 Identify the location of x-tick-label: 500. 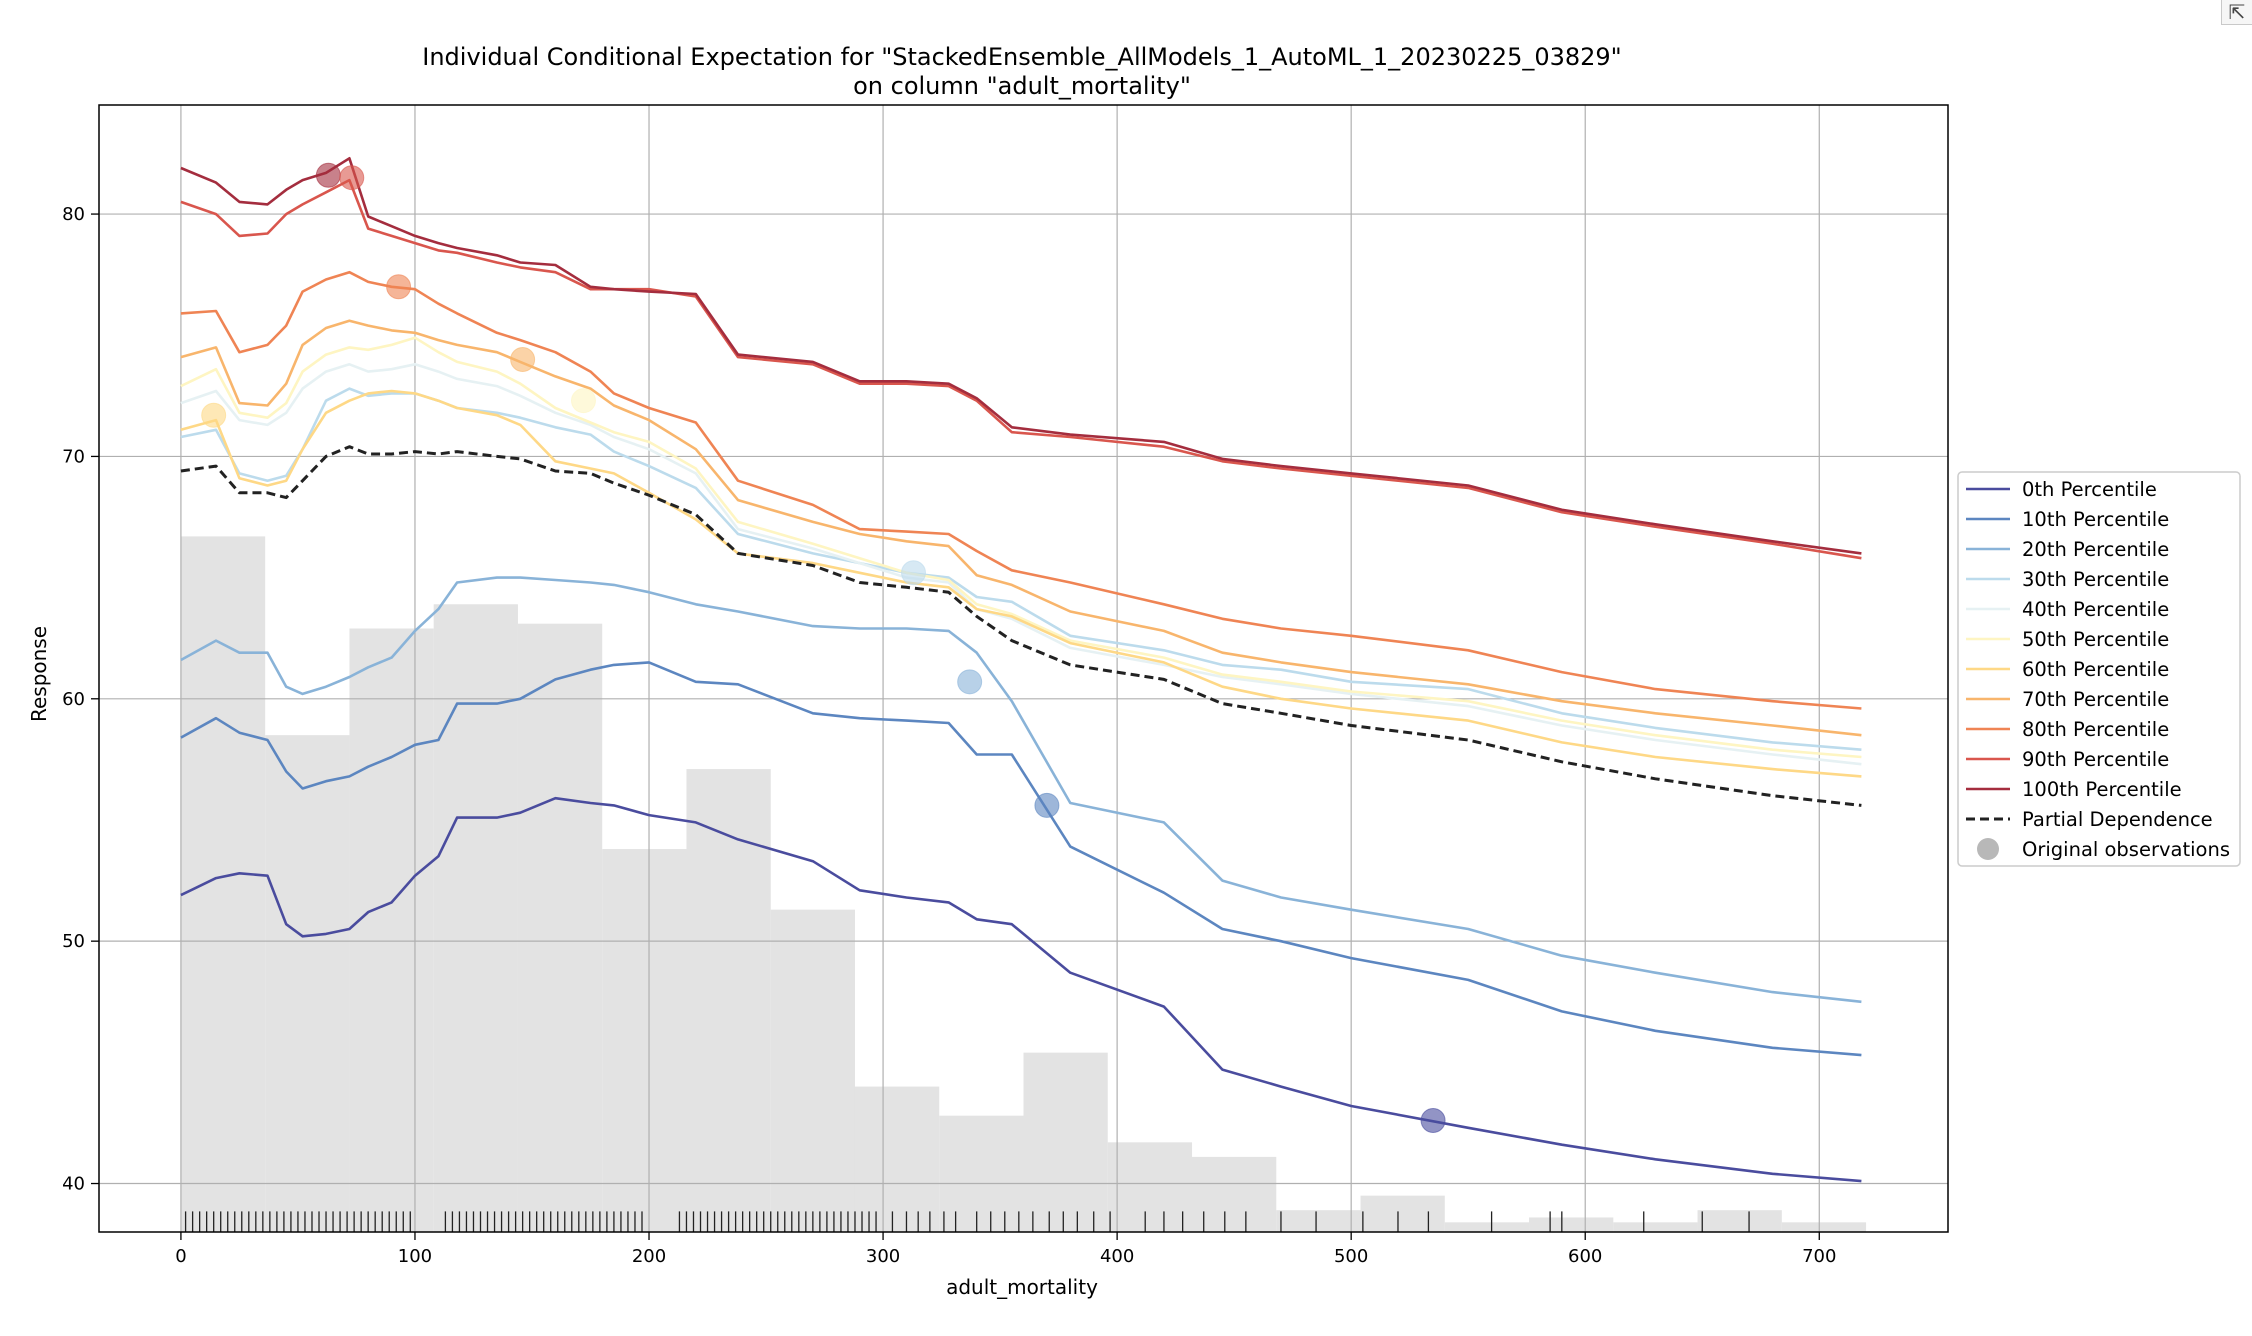
(1351, 1256).